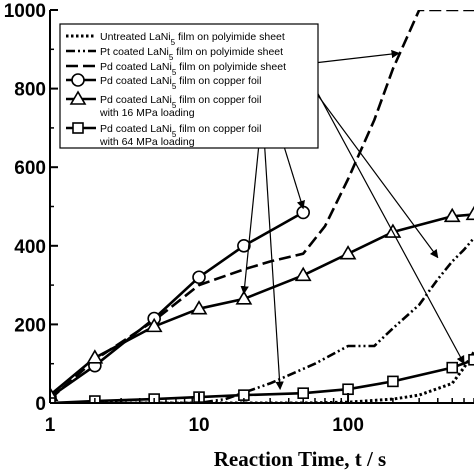  What do you see at coordinates (193, 69) in the screenshot?
I see `legend-label: Pd coated LaNi5 film on polyimide sheet` at bounding box center [193, 69].